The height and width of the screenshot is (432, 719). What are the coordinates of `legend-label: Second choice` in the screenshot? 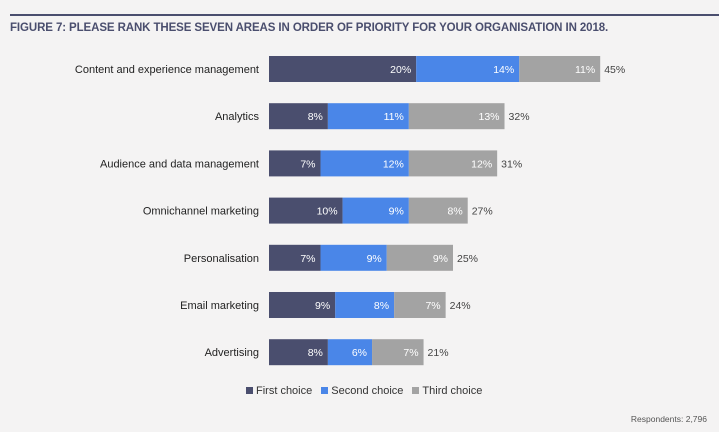 It's located at (367, 391).